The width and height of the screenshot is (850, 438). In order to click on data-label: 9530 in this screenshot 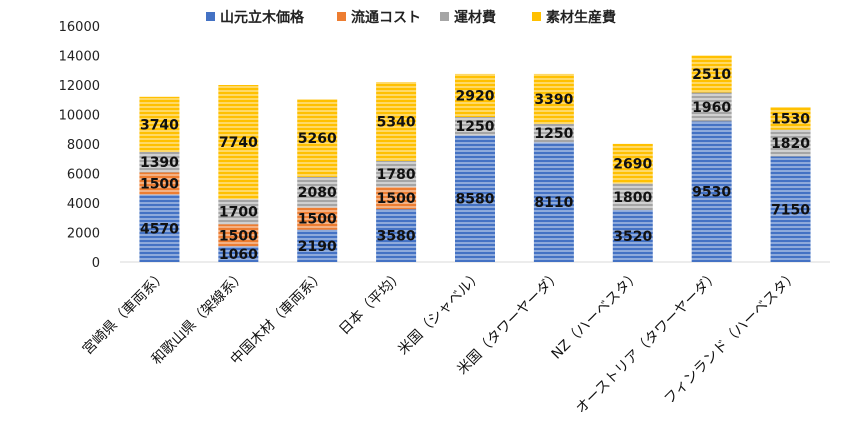, I will do `click(711, 193)`.